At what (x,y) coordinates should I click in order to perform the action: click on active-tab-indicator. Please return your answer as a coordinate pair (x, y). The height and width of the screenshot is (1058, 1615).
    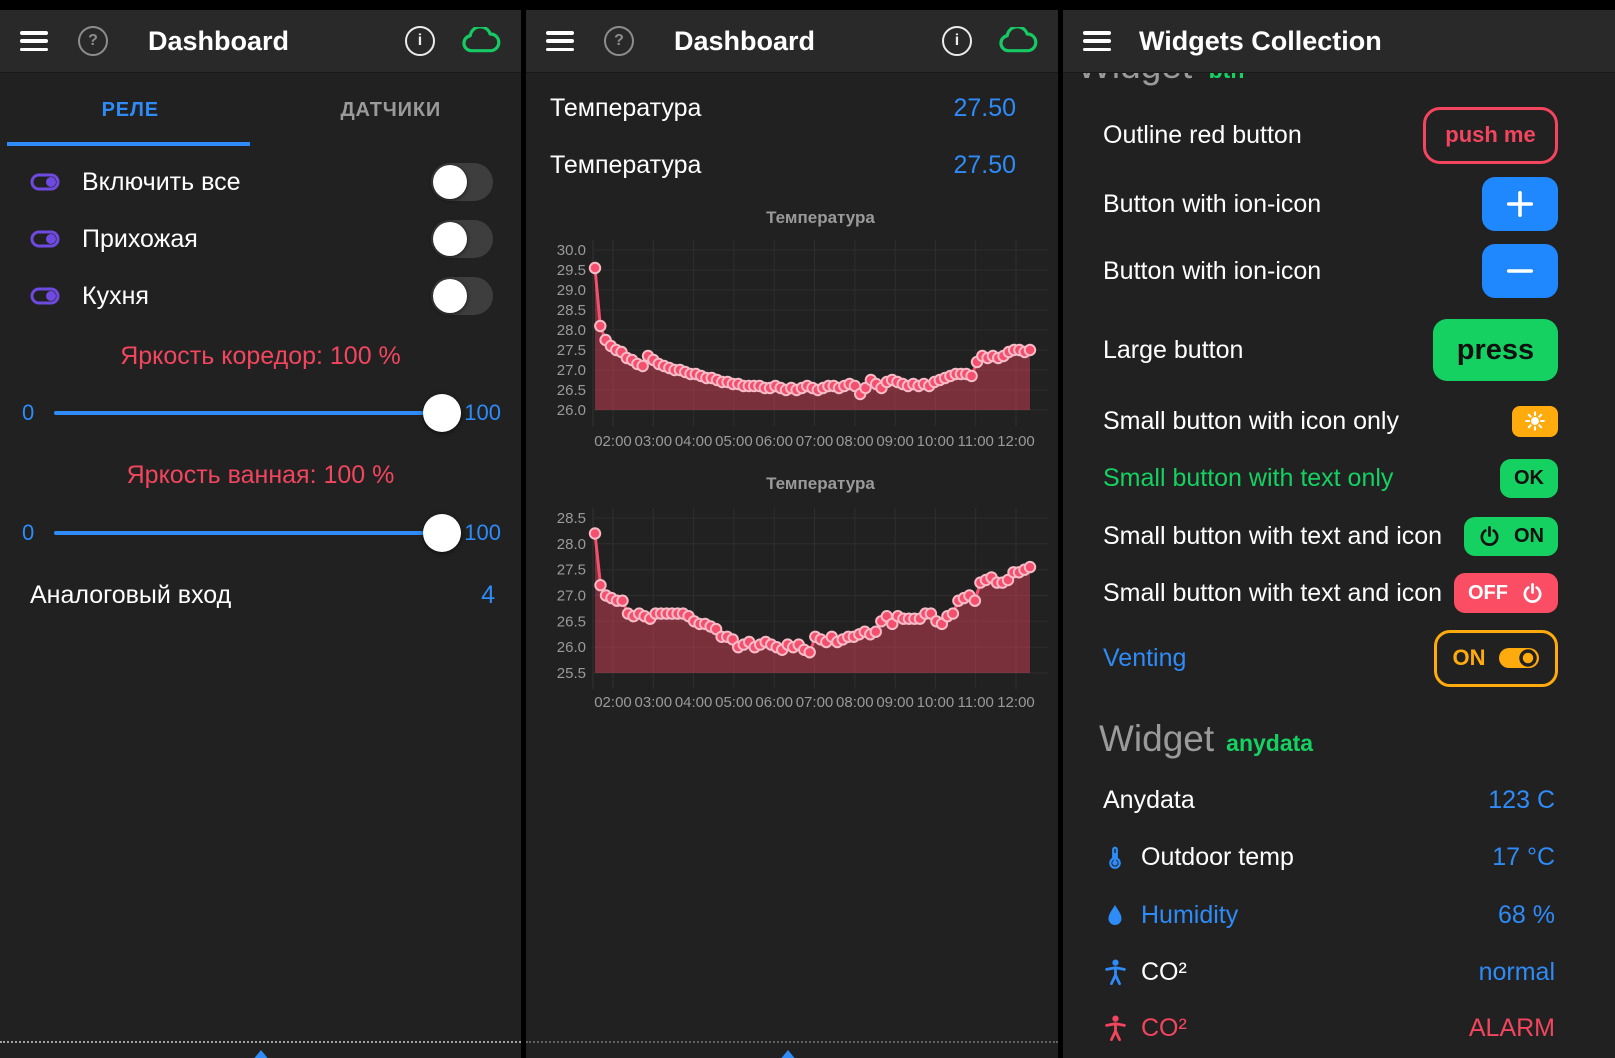
    Looking at the image, I should click on (128, 144).